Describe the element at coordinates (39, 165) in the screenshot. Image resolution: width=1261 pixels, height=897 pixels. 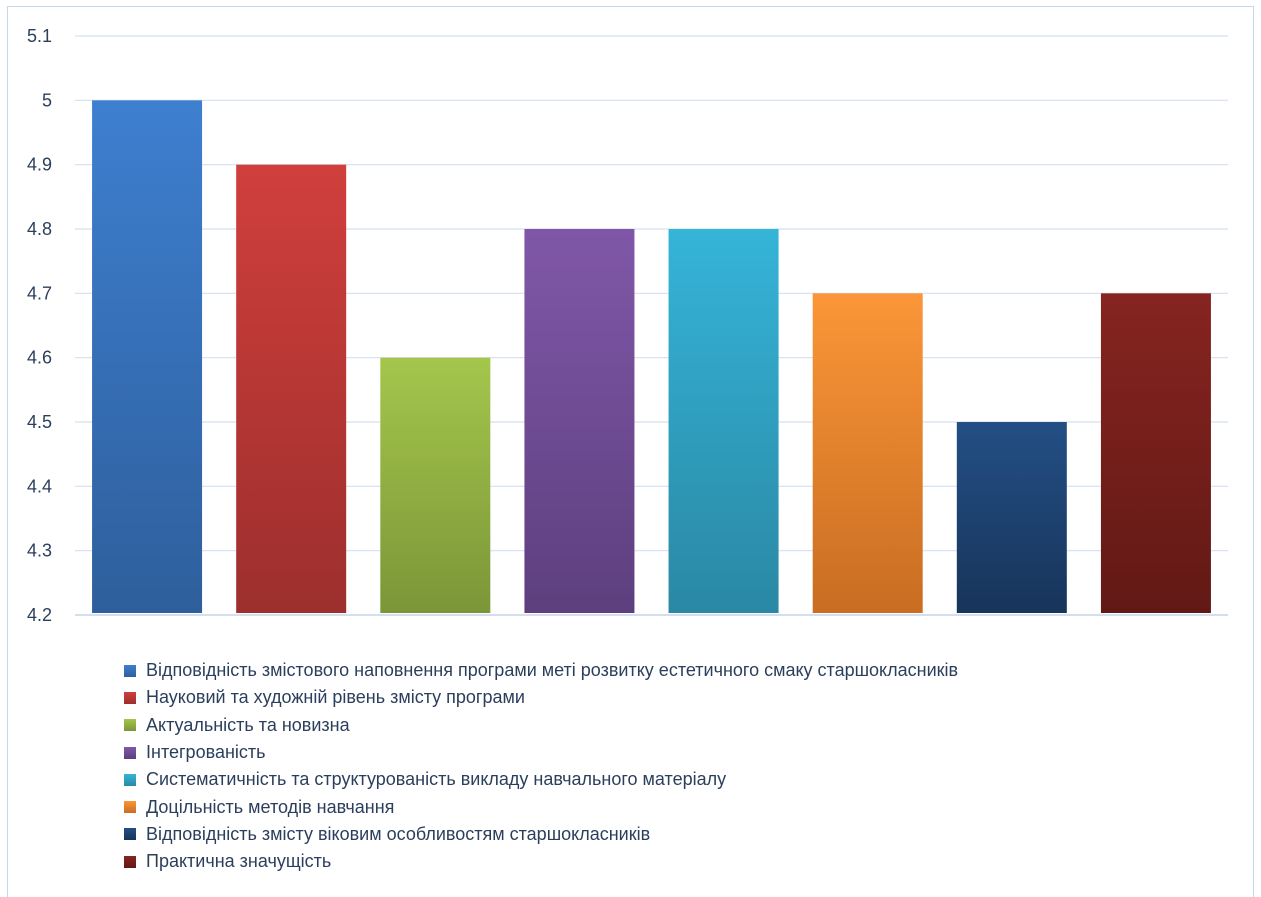
I see `y-tick-label: 4.9` at that location.